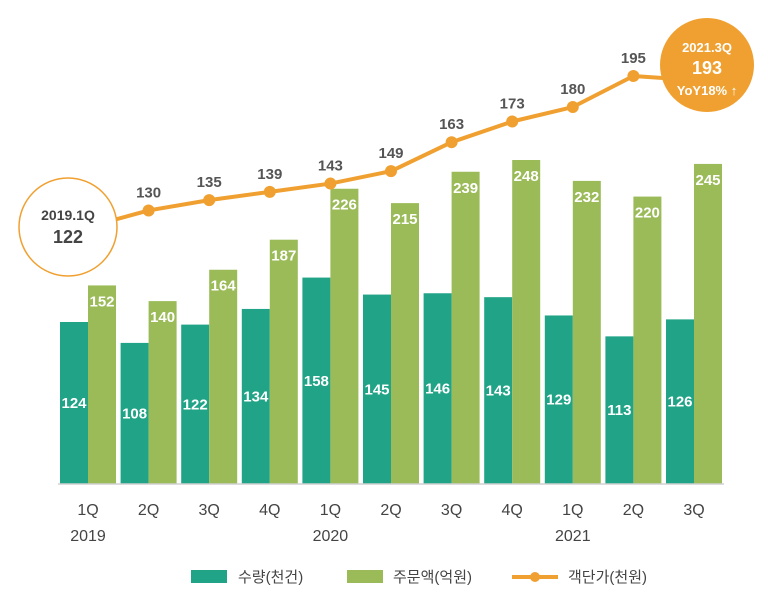  Describe the element at coordinates (365, 576) in the screenshot. I see `legend-swatch-order-amount` at that location.